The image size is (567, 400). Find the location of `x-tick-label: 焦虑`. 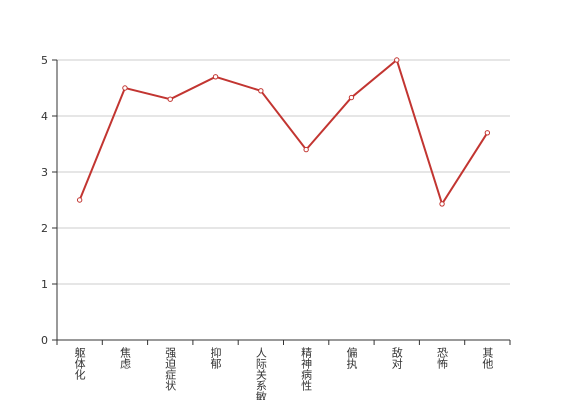

x-tick-label: 焦虑 is located at coordinates (124, 358).